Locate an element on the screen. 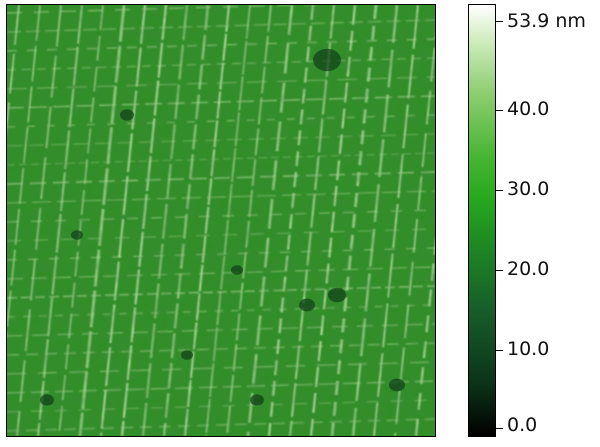  colorbar-label-10: 10.0 is located at coordinates (528, 349).